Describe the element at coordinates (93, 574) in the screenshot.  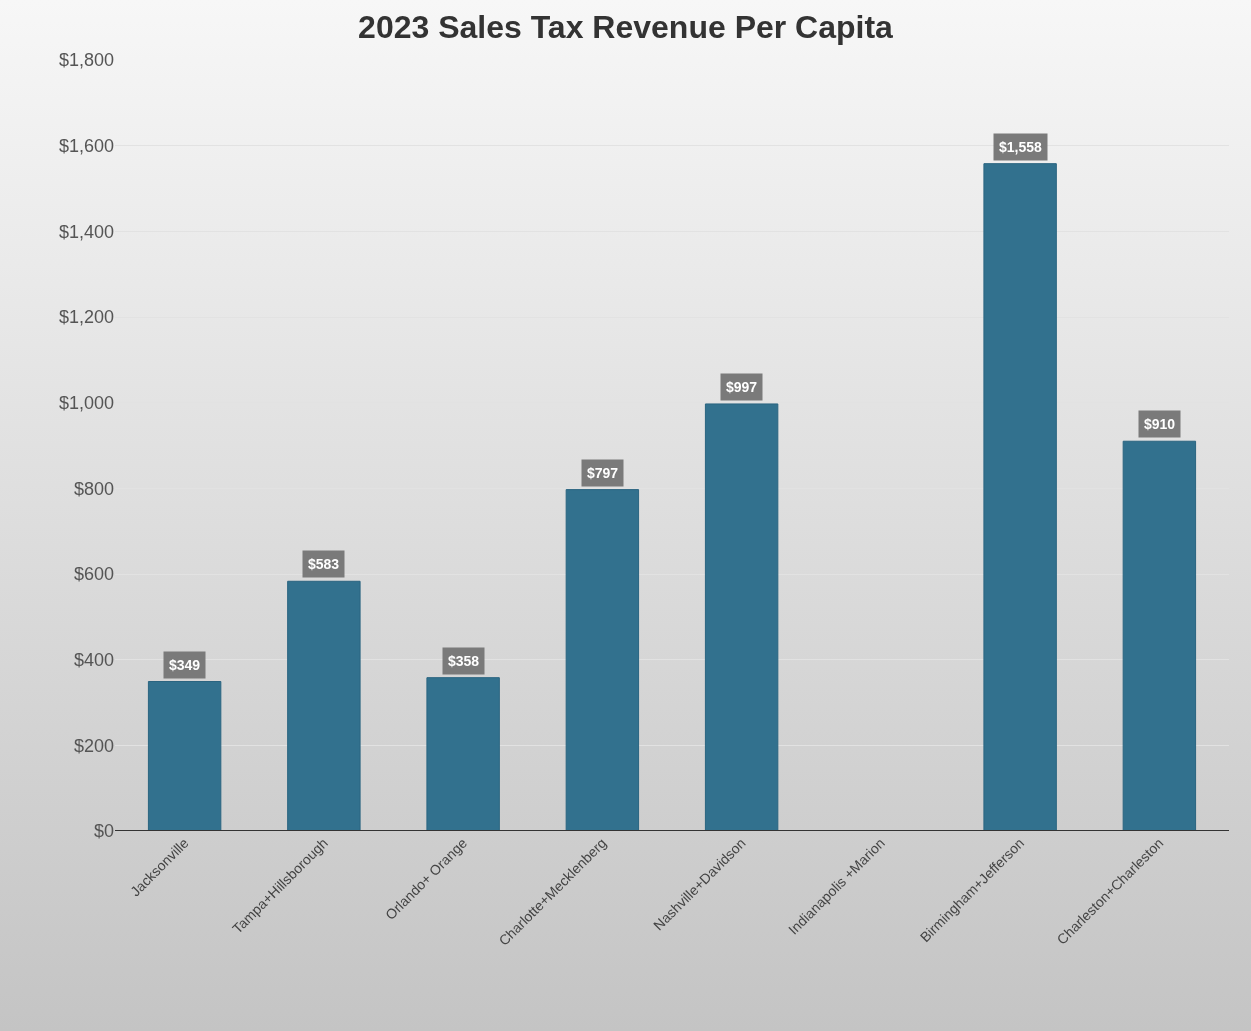
I see `y-tick-label: $600` at that location.